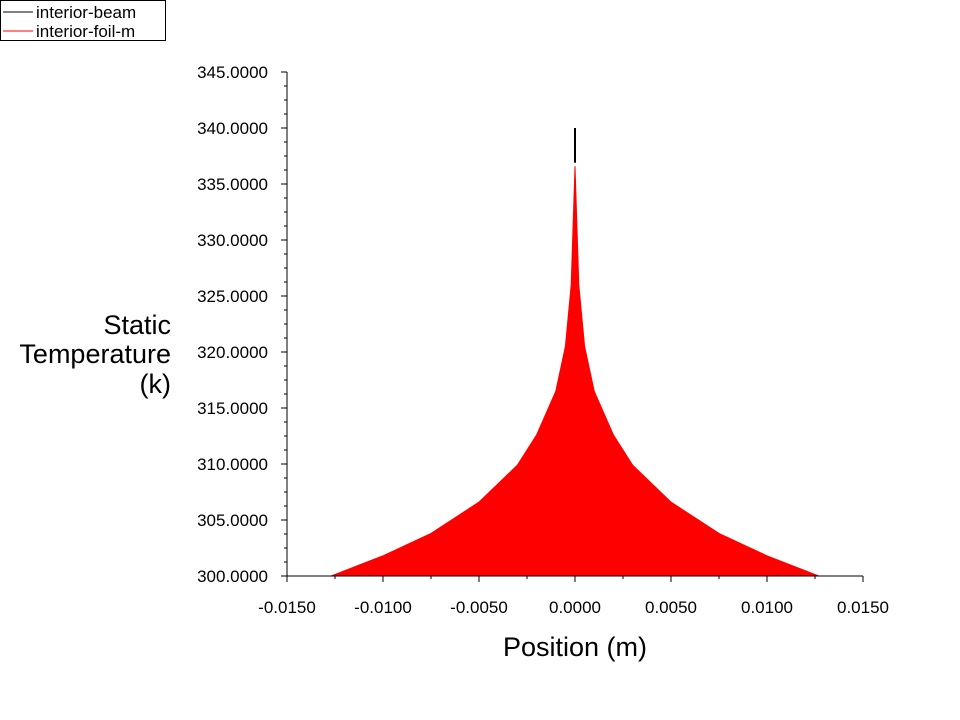 Image resolution: width=960 pixels, height=720 pixels. I want to click on x-axis-title: Position (m), so click(575, 647).